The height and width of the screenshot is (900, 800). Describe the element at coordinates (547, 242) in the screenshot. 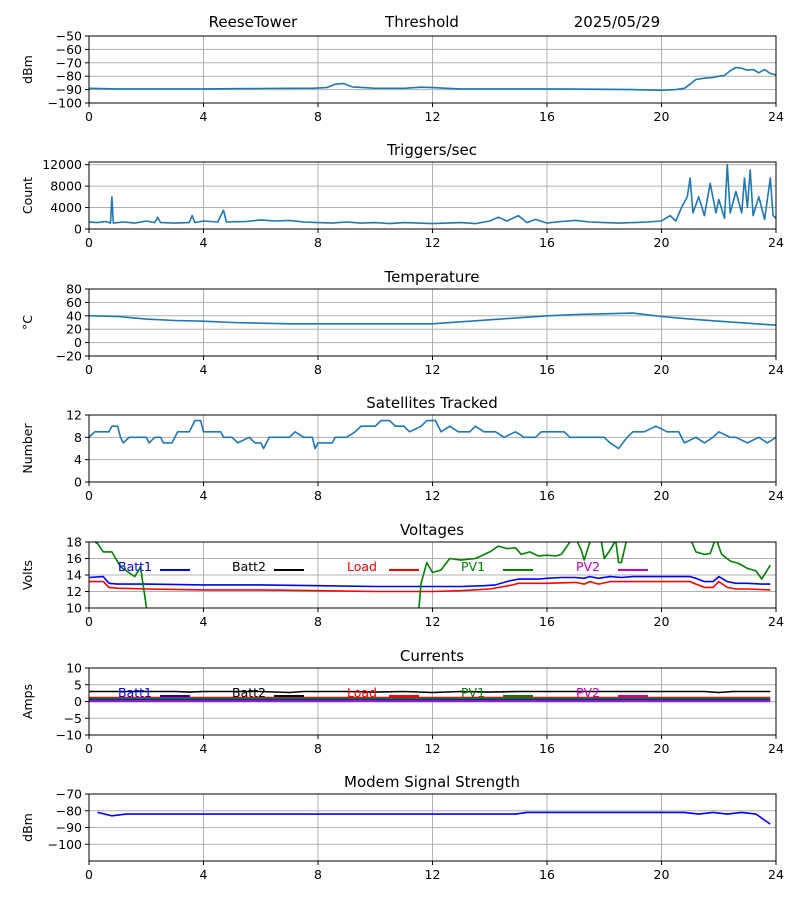

I see `triggers-x-tick-label: 16` at that location.